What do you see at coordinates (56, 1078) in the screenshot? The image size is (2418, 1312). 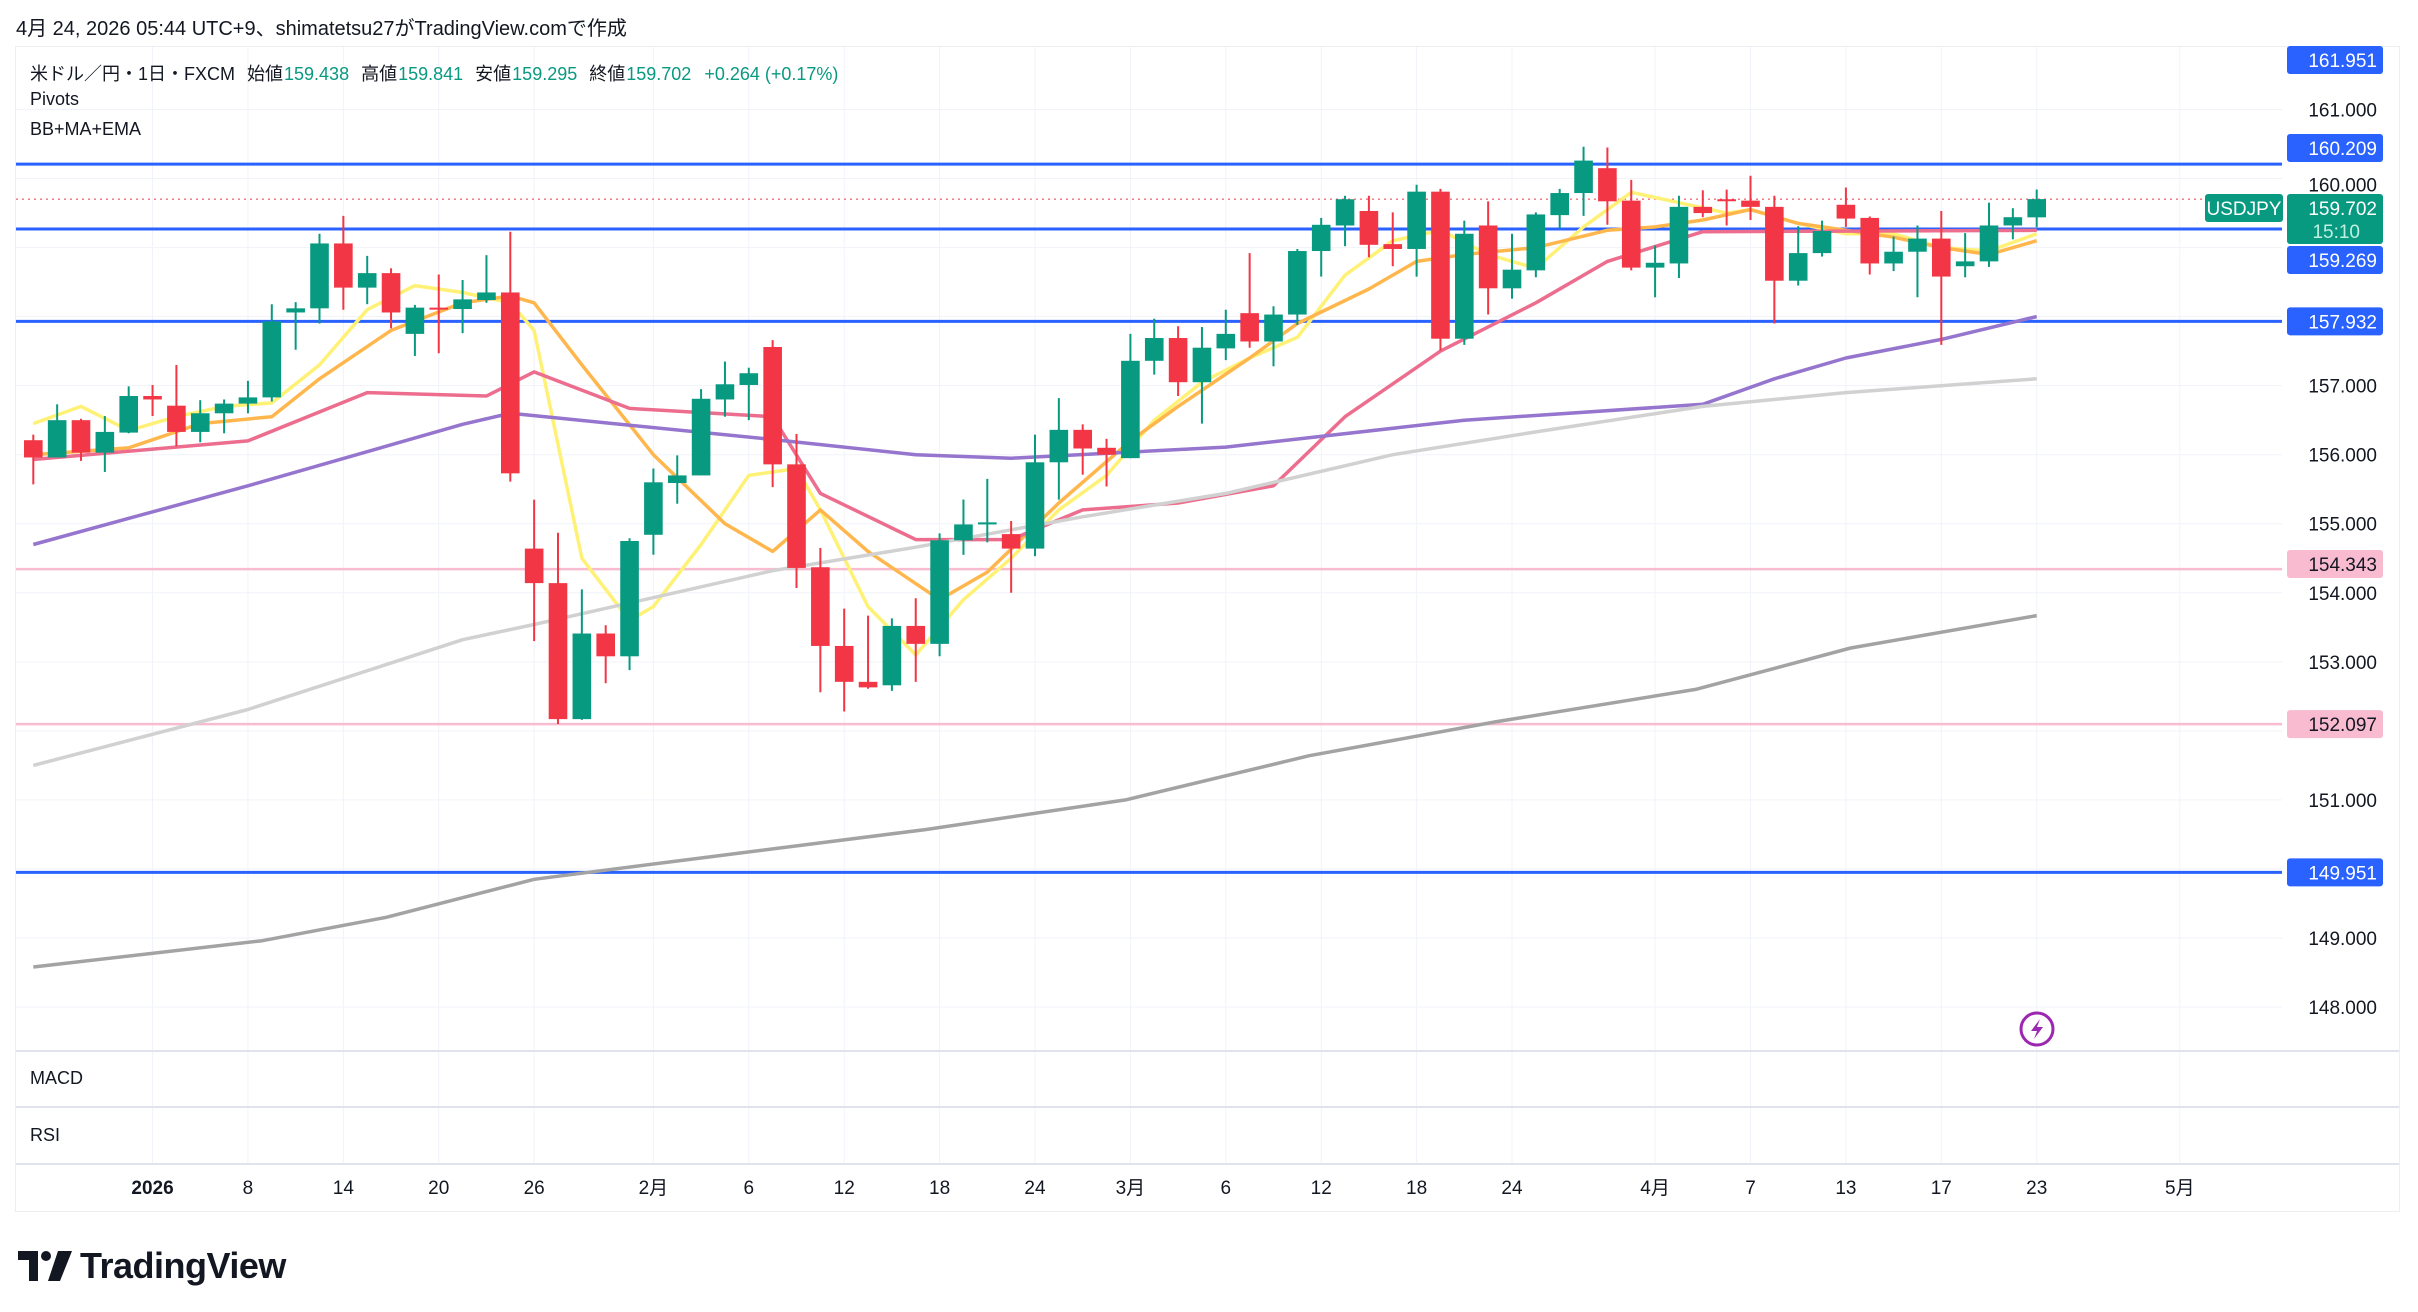 I see `macd-pane-label: MACD` at bounding box center [56, 1078].